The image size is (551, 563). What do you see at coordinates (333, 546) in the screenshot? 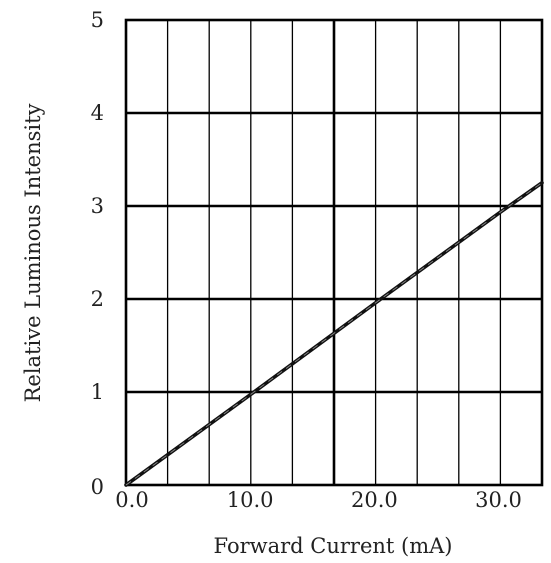
I see `x-axis-label: Forward Current (mA)` at bounding box center [333, 546].